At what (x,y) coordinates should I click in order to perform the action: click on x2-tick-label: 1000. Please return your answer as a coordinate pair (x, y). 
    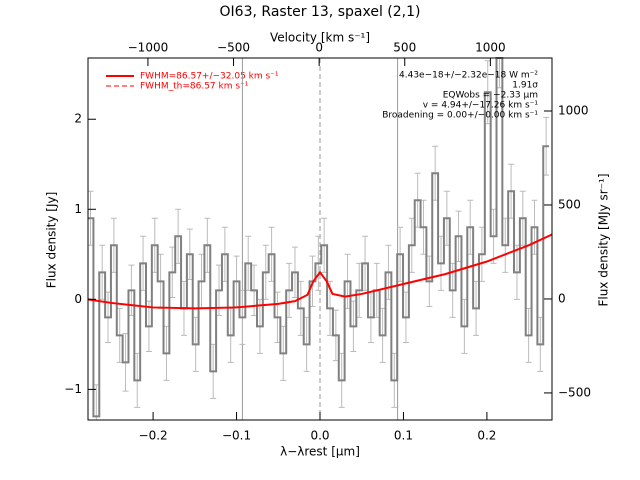
    Looking at the image, I should click on (490, 48).